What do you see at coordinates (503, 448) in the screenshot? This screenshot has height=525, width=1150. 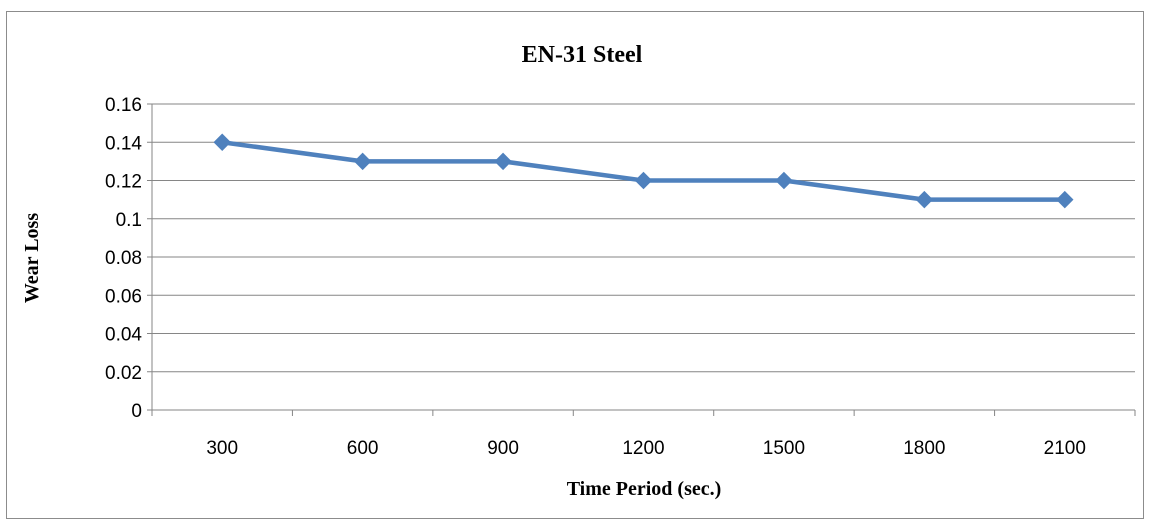 I see `x-tick-label: 900` at bounding box center [503, 448].